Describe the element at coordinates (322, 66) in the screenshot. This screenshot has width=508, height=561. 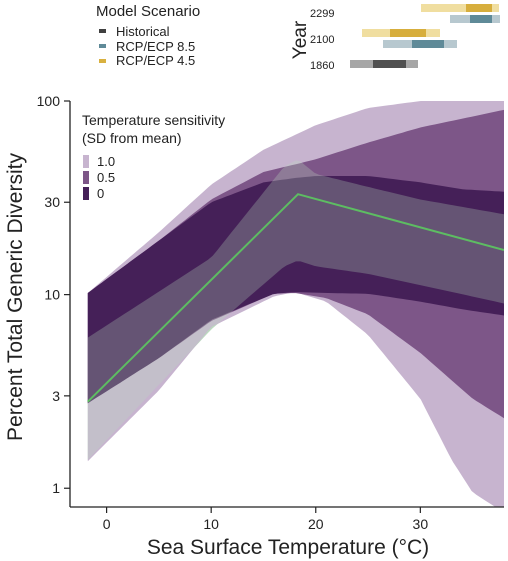
I see `year-label-1860: 1860` at that location.